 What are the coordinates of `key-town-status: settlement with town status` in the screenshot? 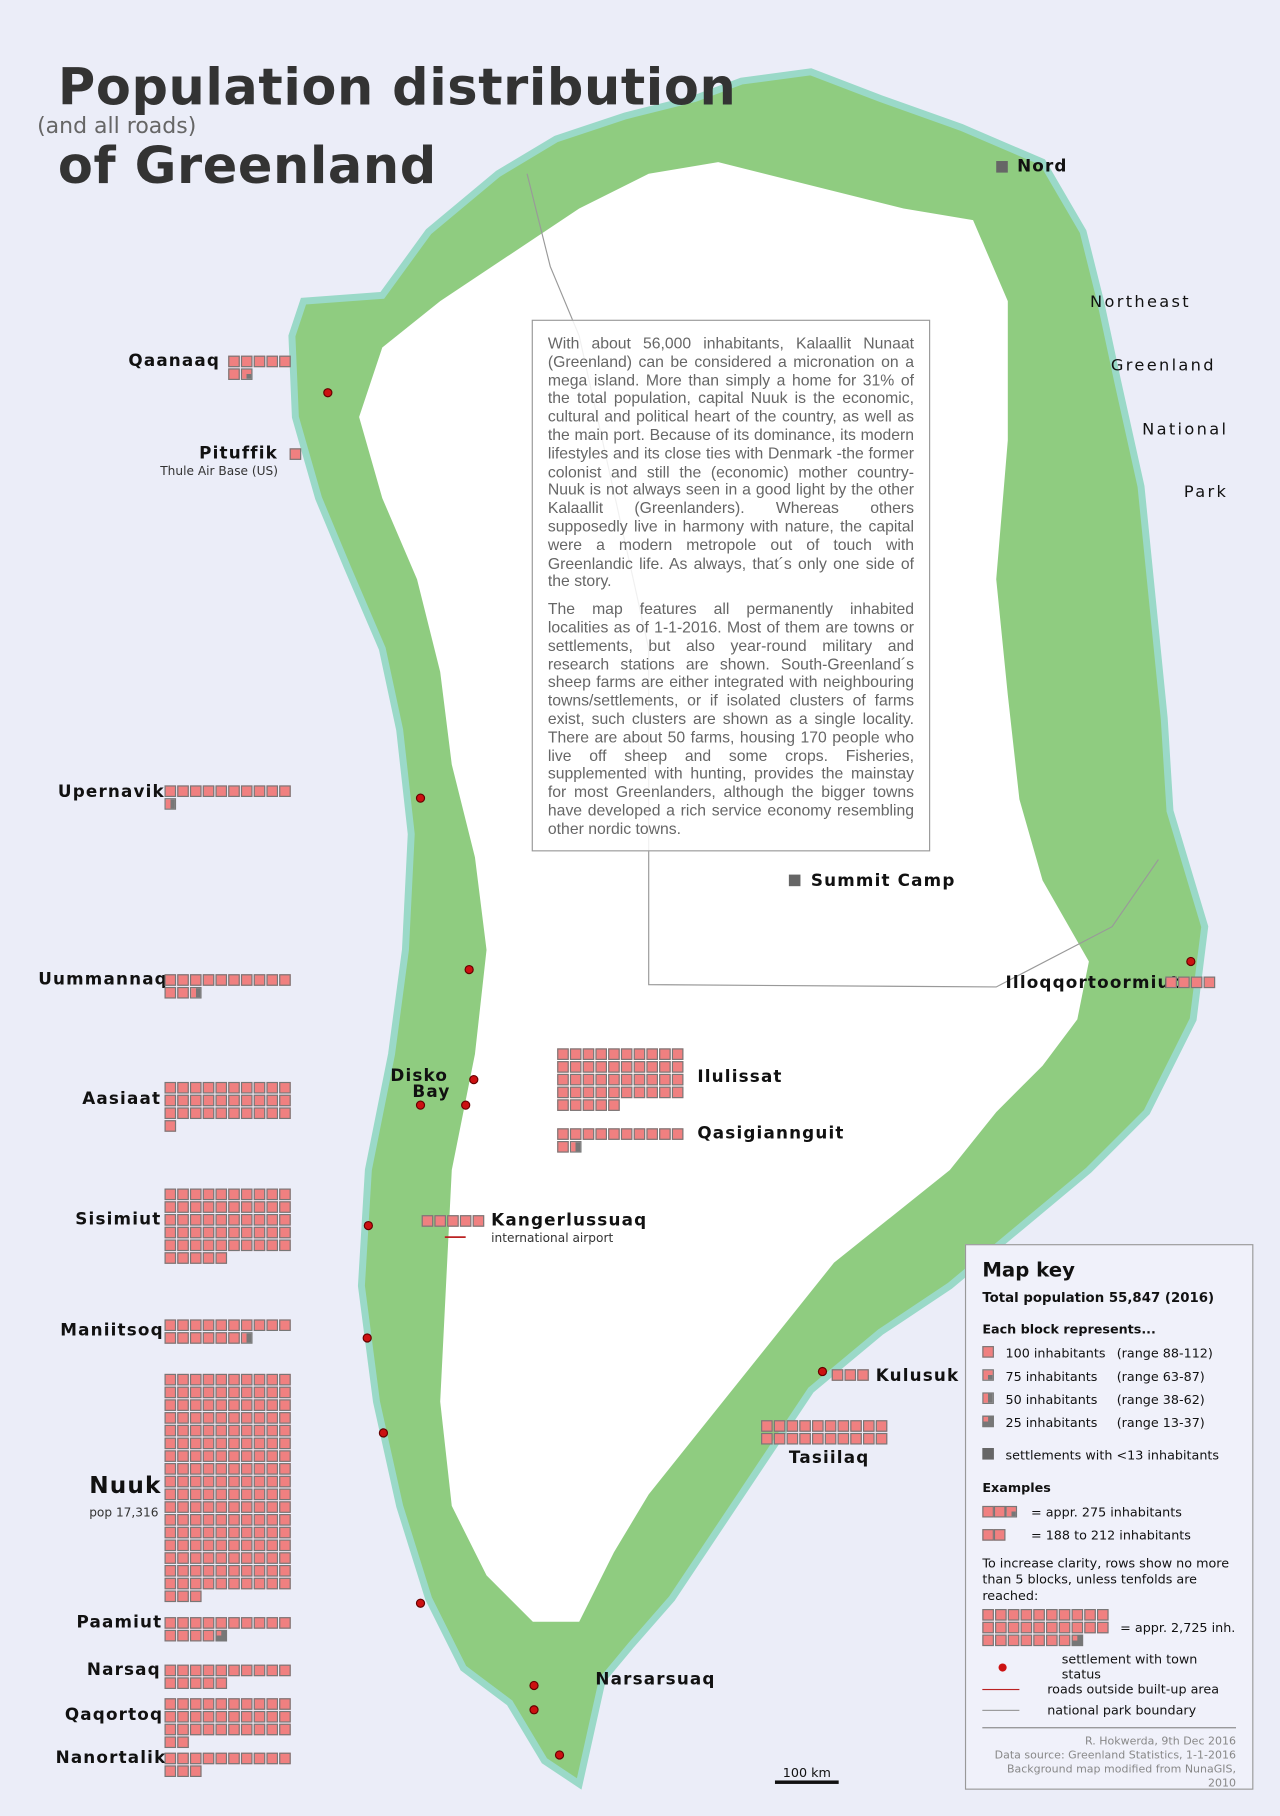 It's located at (1109, 1667).